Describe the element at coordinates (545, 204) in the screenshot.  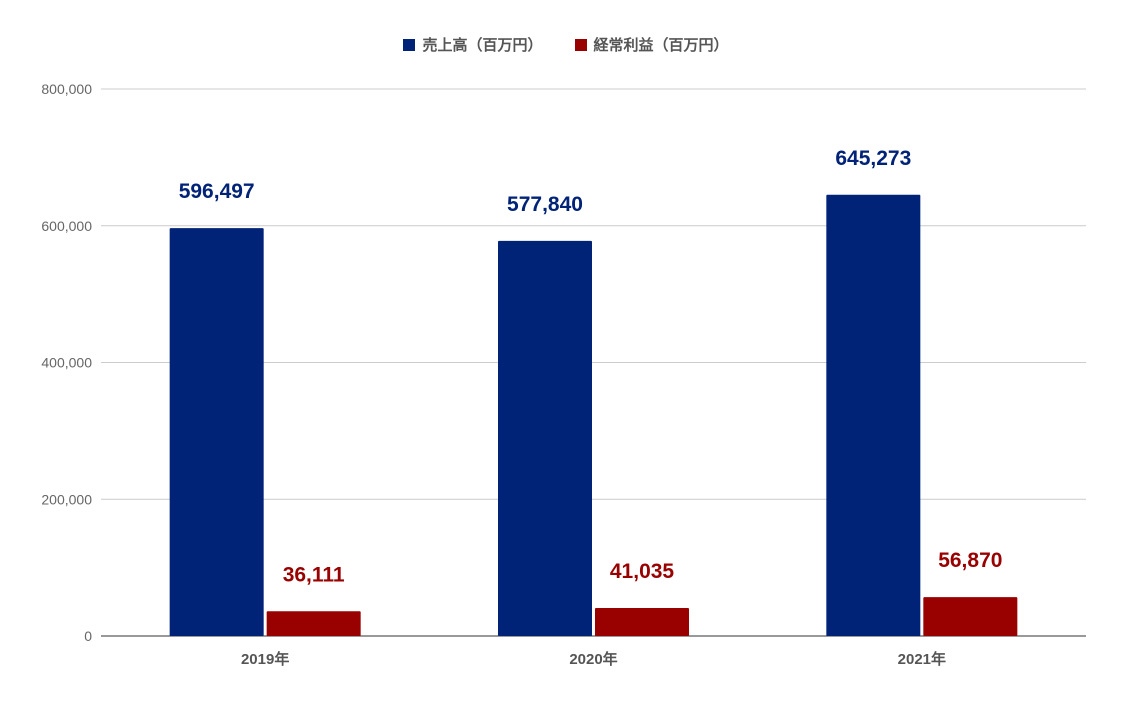
I see `data-label-sales: 577,840` at that location.